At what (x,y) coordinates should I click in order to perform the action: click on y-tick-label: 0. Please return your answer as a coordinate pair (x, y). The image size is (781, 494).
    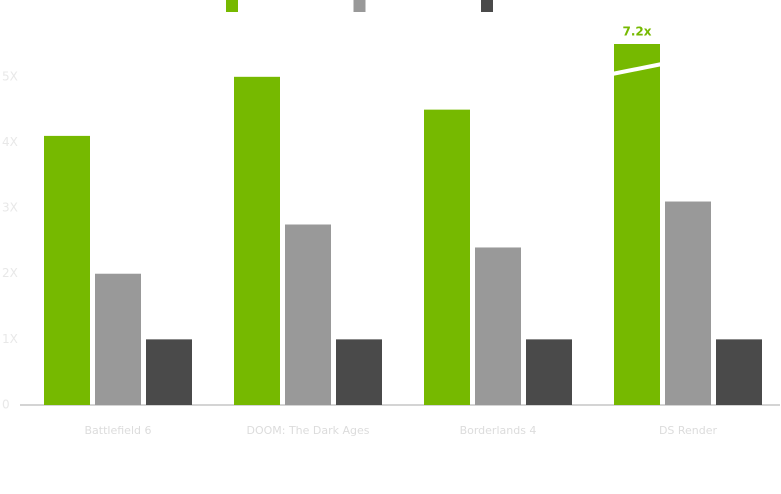
    Looking at the image, I should click on (6, 405).